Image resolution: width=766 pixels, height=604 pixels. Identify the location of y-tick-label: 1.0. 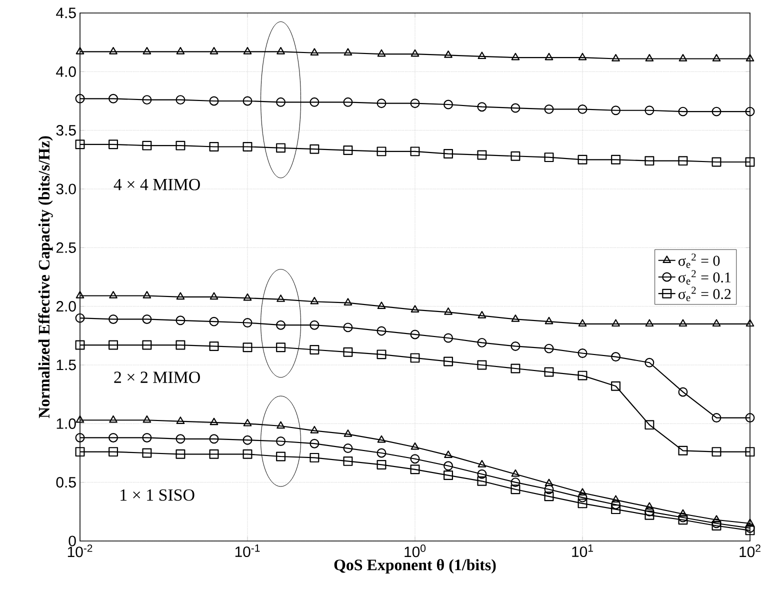
(66, 423).